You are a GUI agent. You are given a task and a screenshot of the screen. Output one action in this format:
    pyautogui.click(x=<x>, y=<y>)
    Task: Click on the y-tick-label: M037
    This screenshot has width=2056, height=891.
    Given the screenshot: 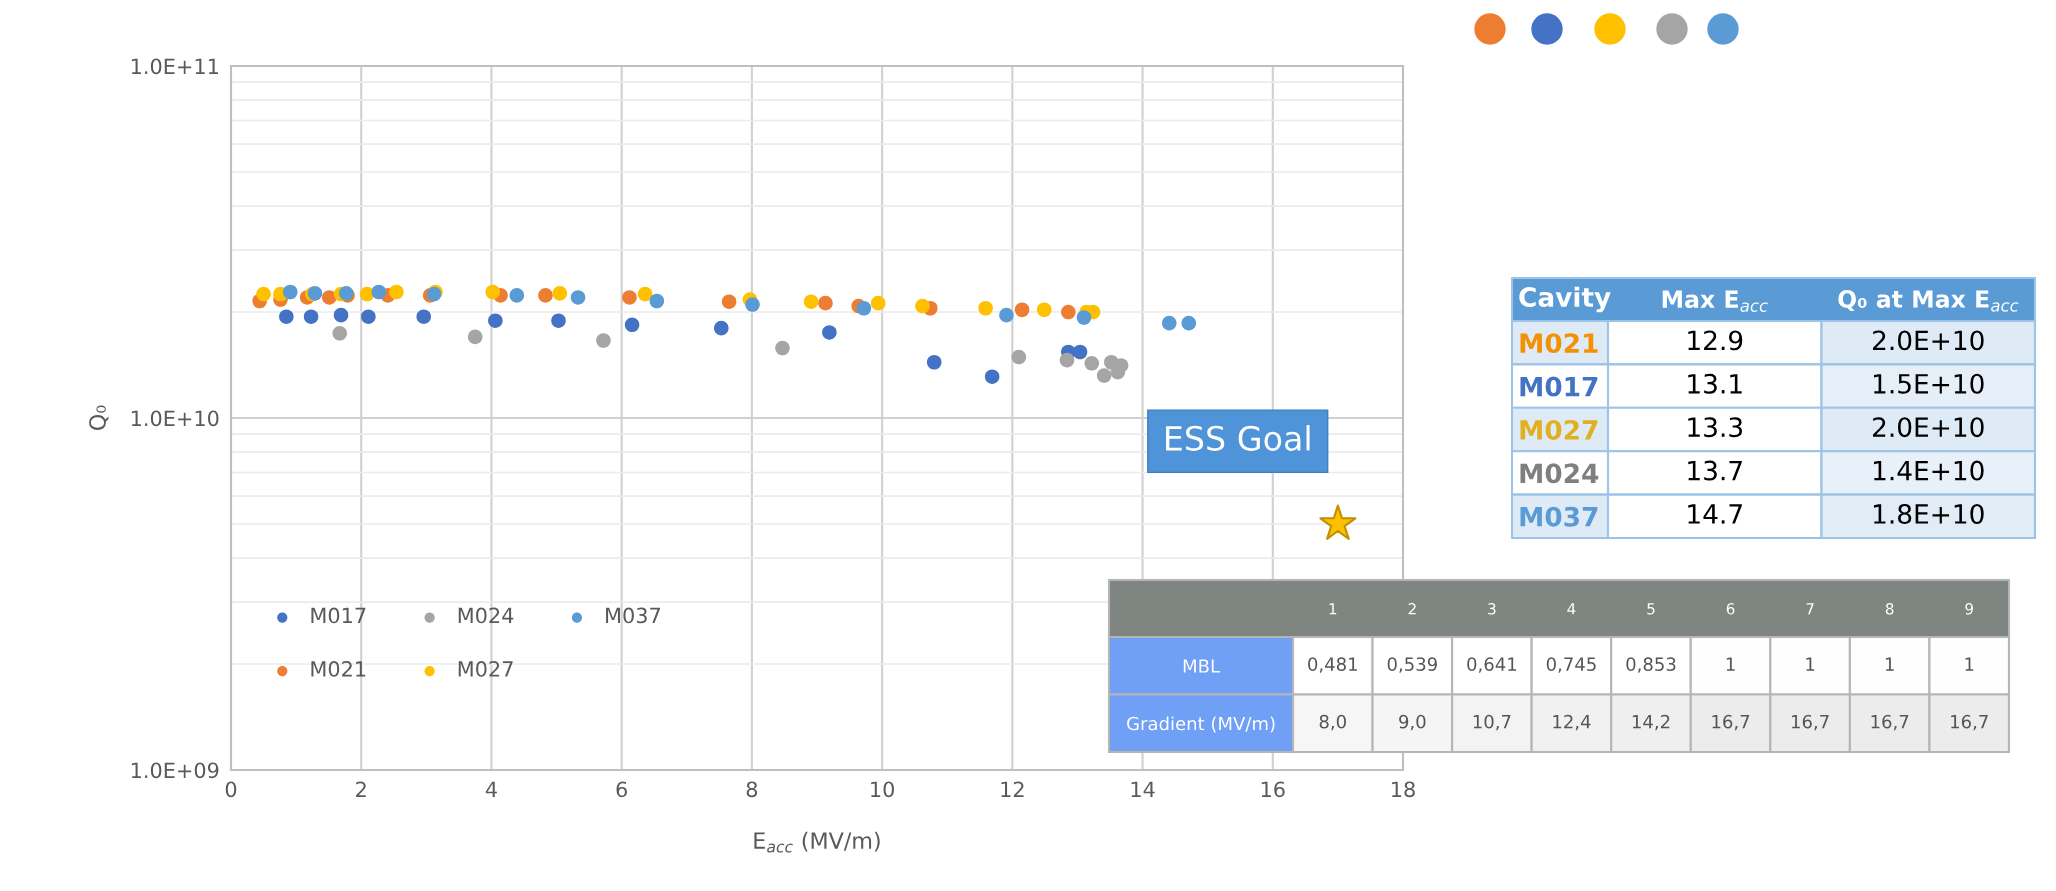 What is the action you would take?
    pyautogui.click(x=1559, y=516)
    